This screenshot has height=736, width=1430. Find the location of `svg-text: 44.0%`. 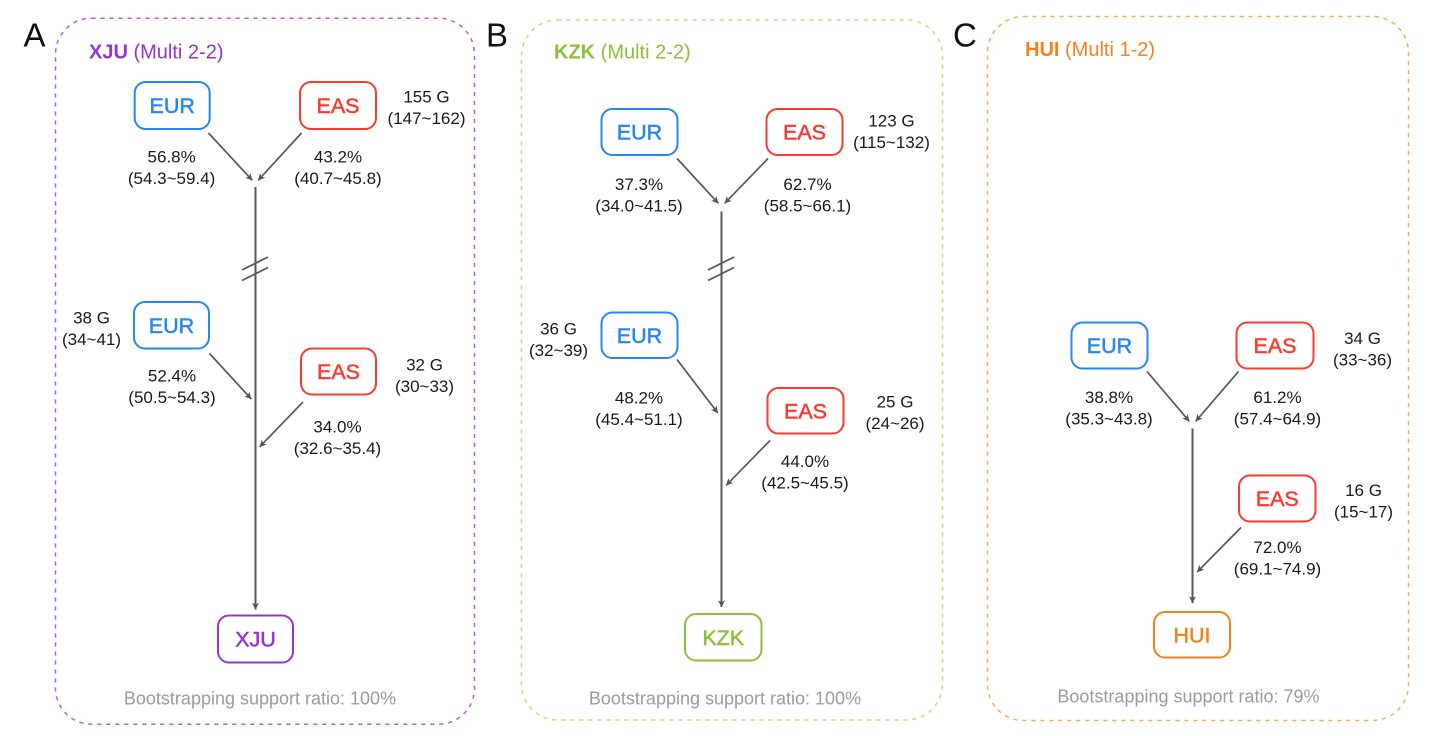

svg-text: 44.0% is located at coordinates (805, 461).